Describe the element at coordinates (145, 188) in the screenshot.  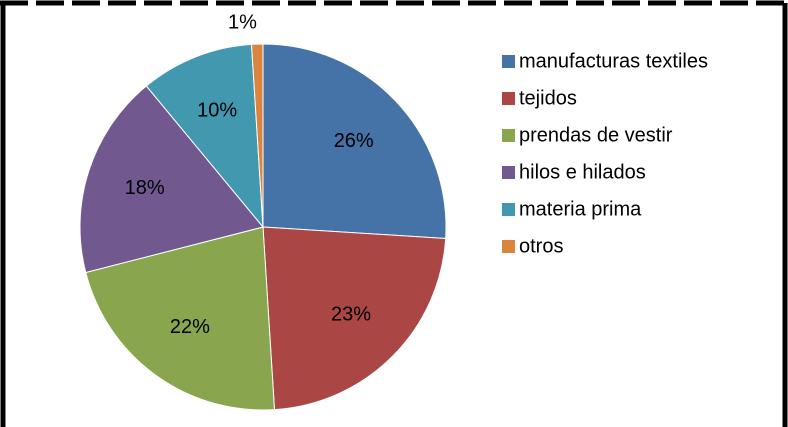
I see `data-label: 18%` at that location.